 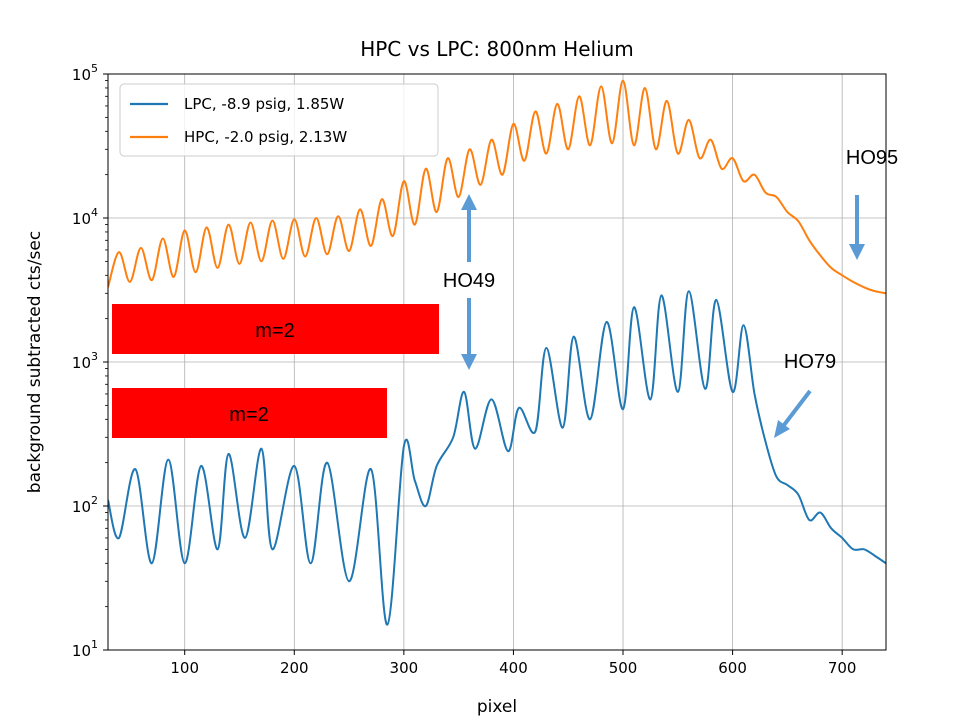 What do you see at coordinates (732, 668) in the screenshot?
I see `x-tick-label: 600` at bounding box center [732, 668].